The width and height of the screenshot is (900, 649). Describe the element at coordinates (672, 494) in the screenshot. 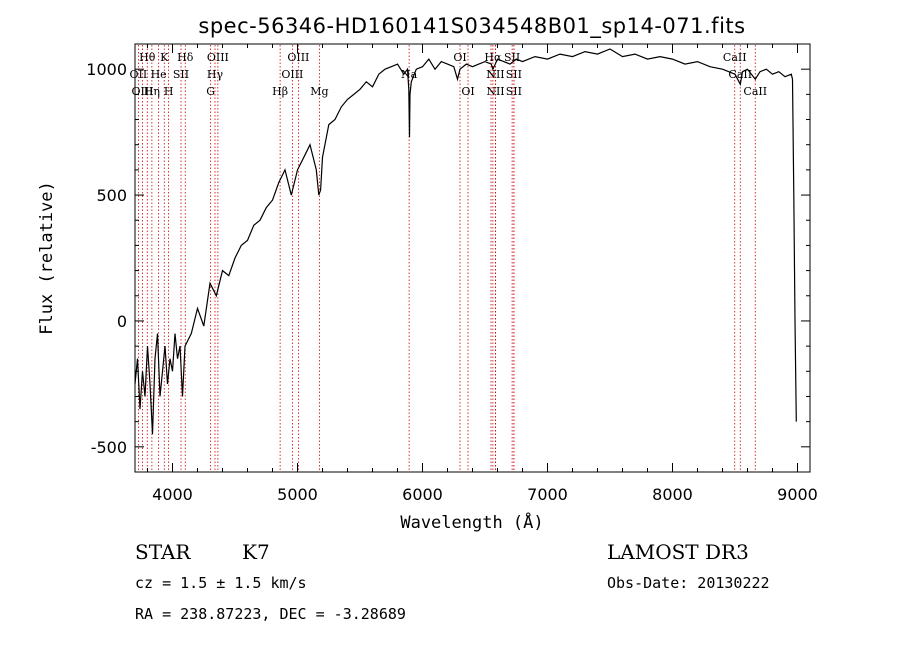

I see `x-tick-label: 8000` at that location.